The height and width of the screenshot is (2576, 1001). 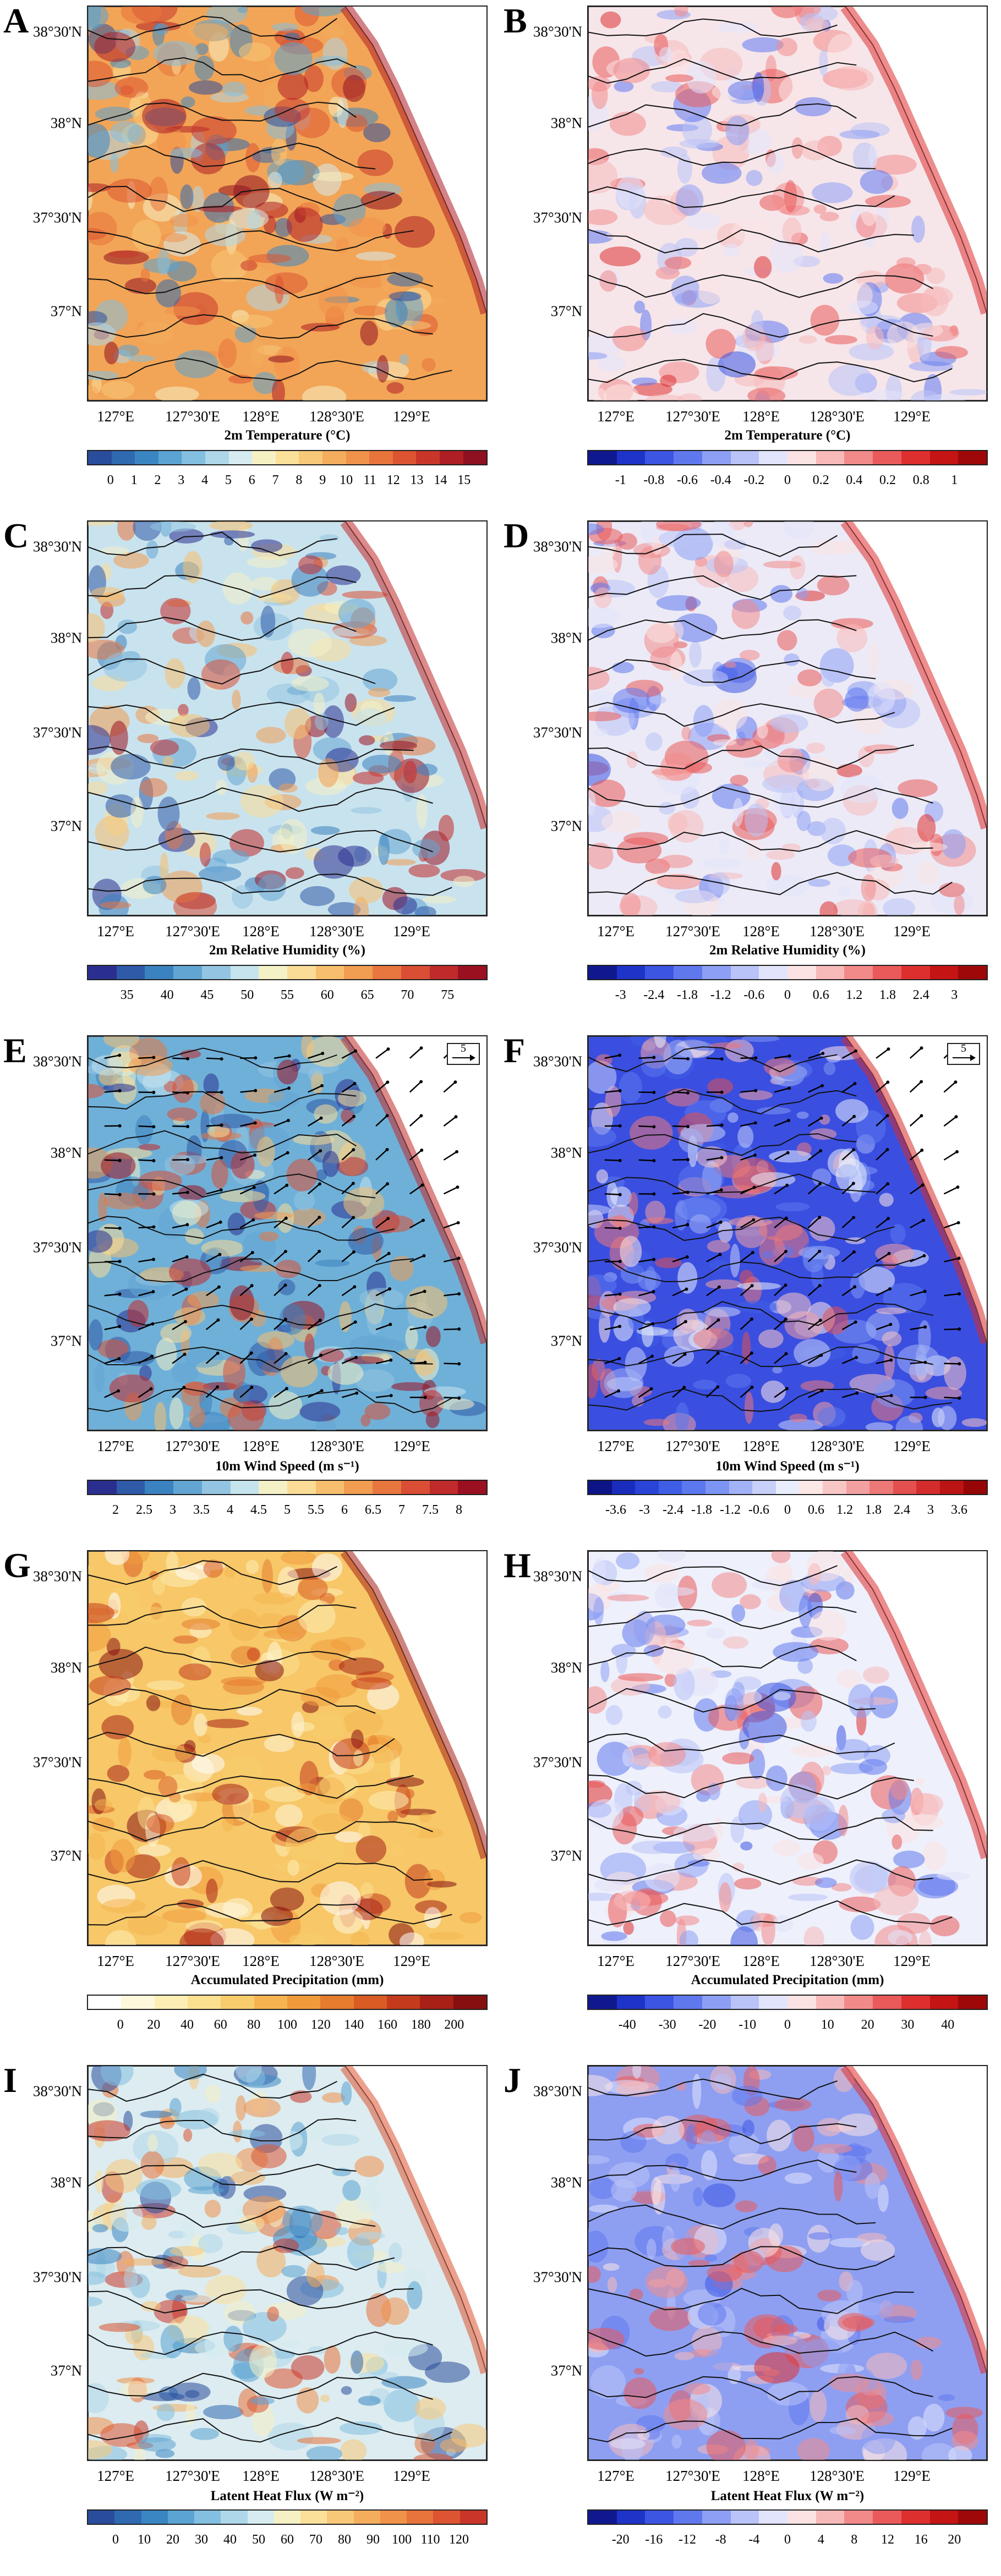 I want to click on colorbar-tick-label: -16, so click(x=654, y=2540).